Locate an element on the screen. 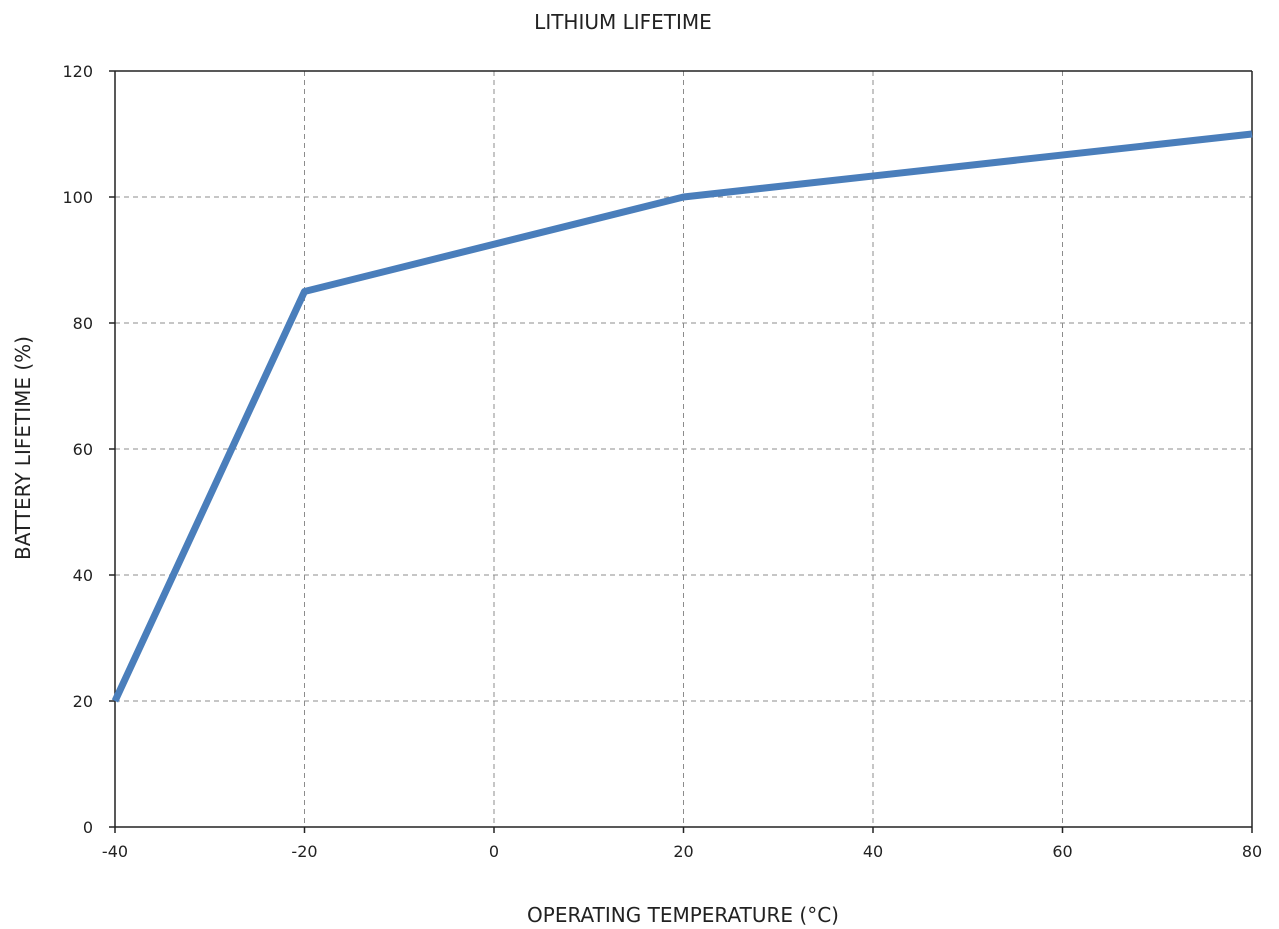  x-tick-label: 60 is located at coordinates (1062, 851).